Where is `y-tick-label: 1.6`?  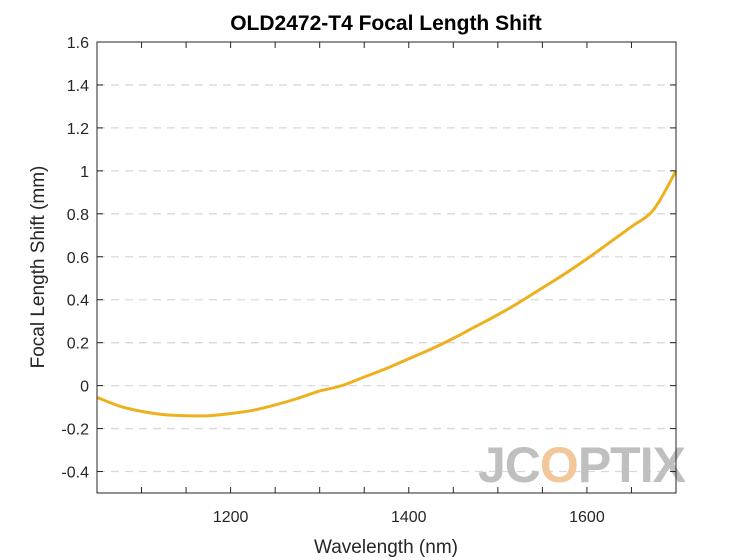
y-tick-label: 1.6 is located at coordinates (78, 43).